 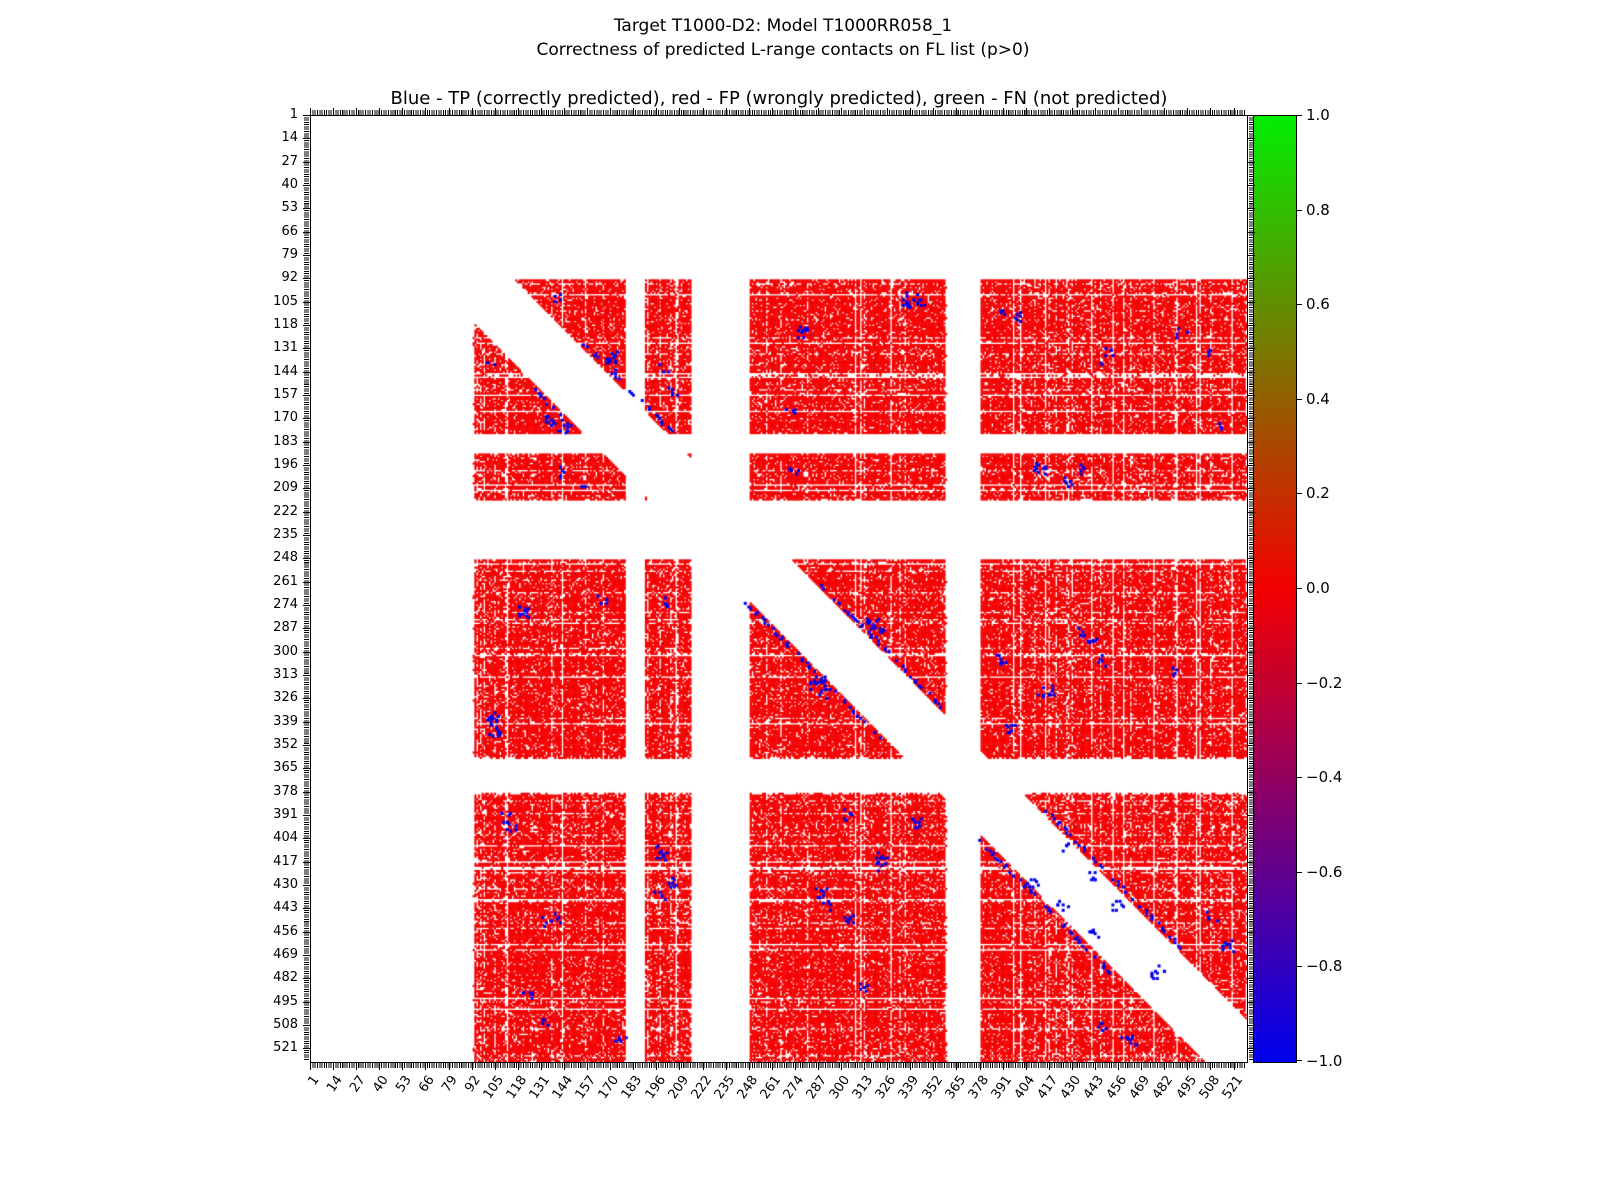 I want to click on y-tick-label: 456, so click(x=285, y=931).